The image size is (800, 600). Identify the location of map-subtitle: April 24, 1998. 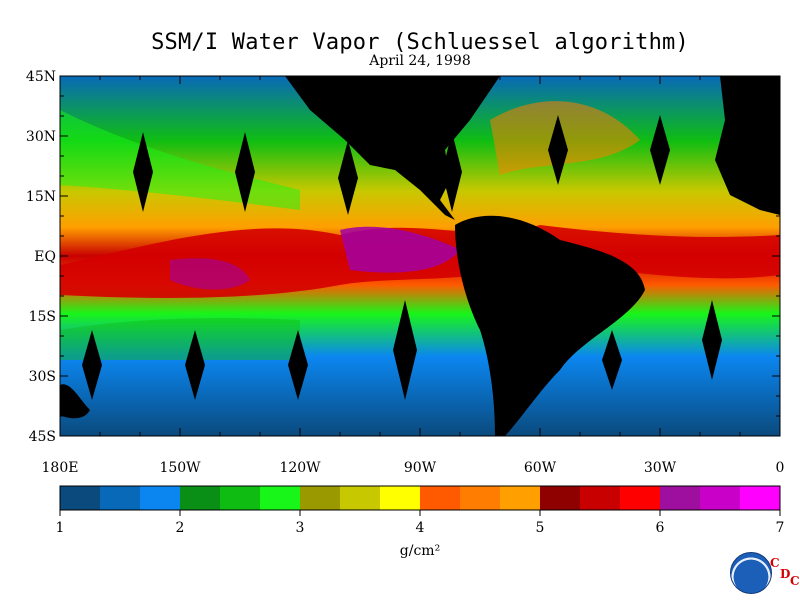
(420, 61).